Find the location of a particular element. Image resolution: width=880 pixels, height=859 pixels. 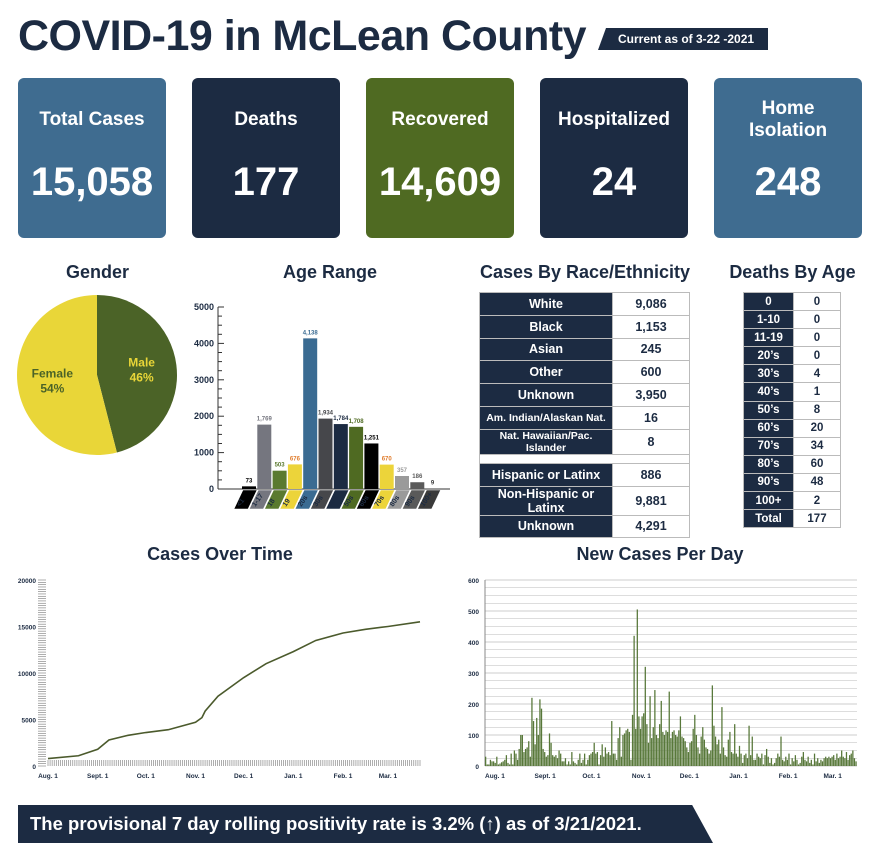

table-row: White 9,086 is located at coordinates (584, 304).